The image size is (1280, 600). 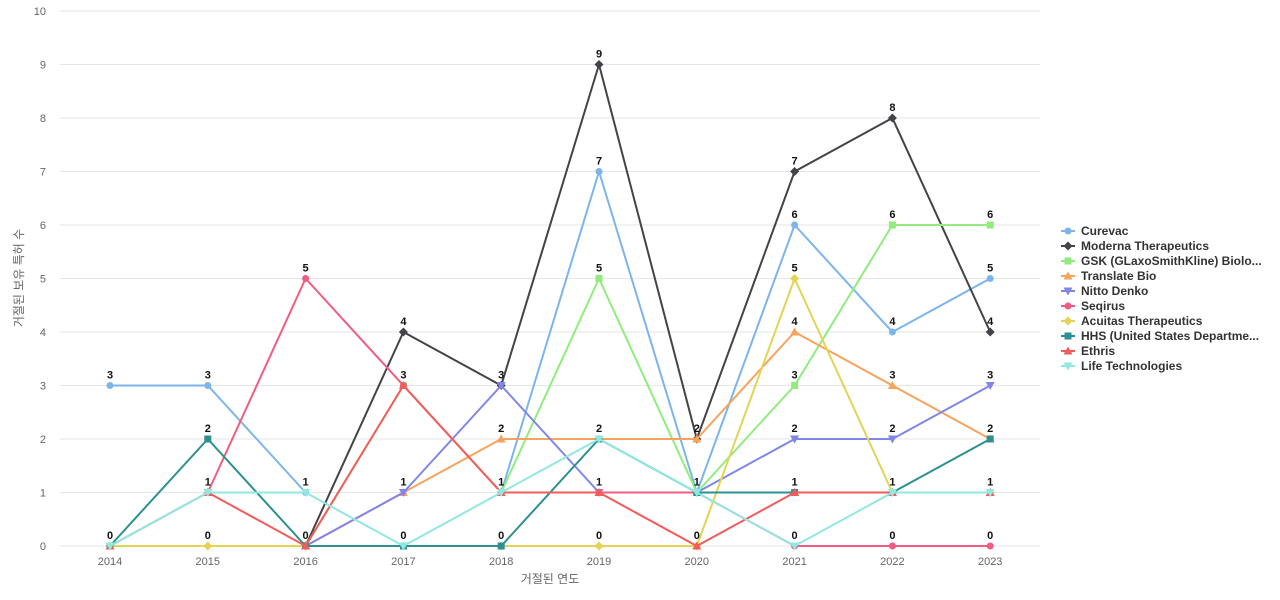 What do you see at coordinates (1121, 366) in the screenshot?
I see `legend-item: Life Technologies` at bounding box center [1121, 366].